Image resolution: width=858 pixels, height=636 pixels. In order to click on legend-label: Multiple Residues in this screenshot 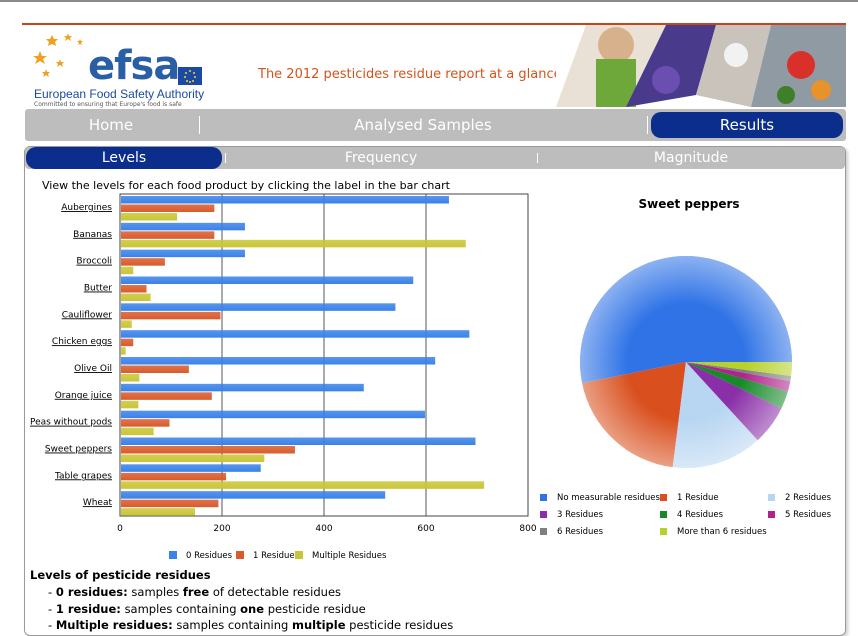, I will do `click(349, 556)`.